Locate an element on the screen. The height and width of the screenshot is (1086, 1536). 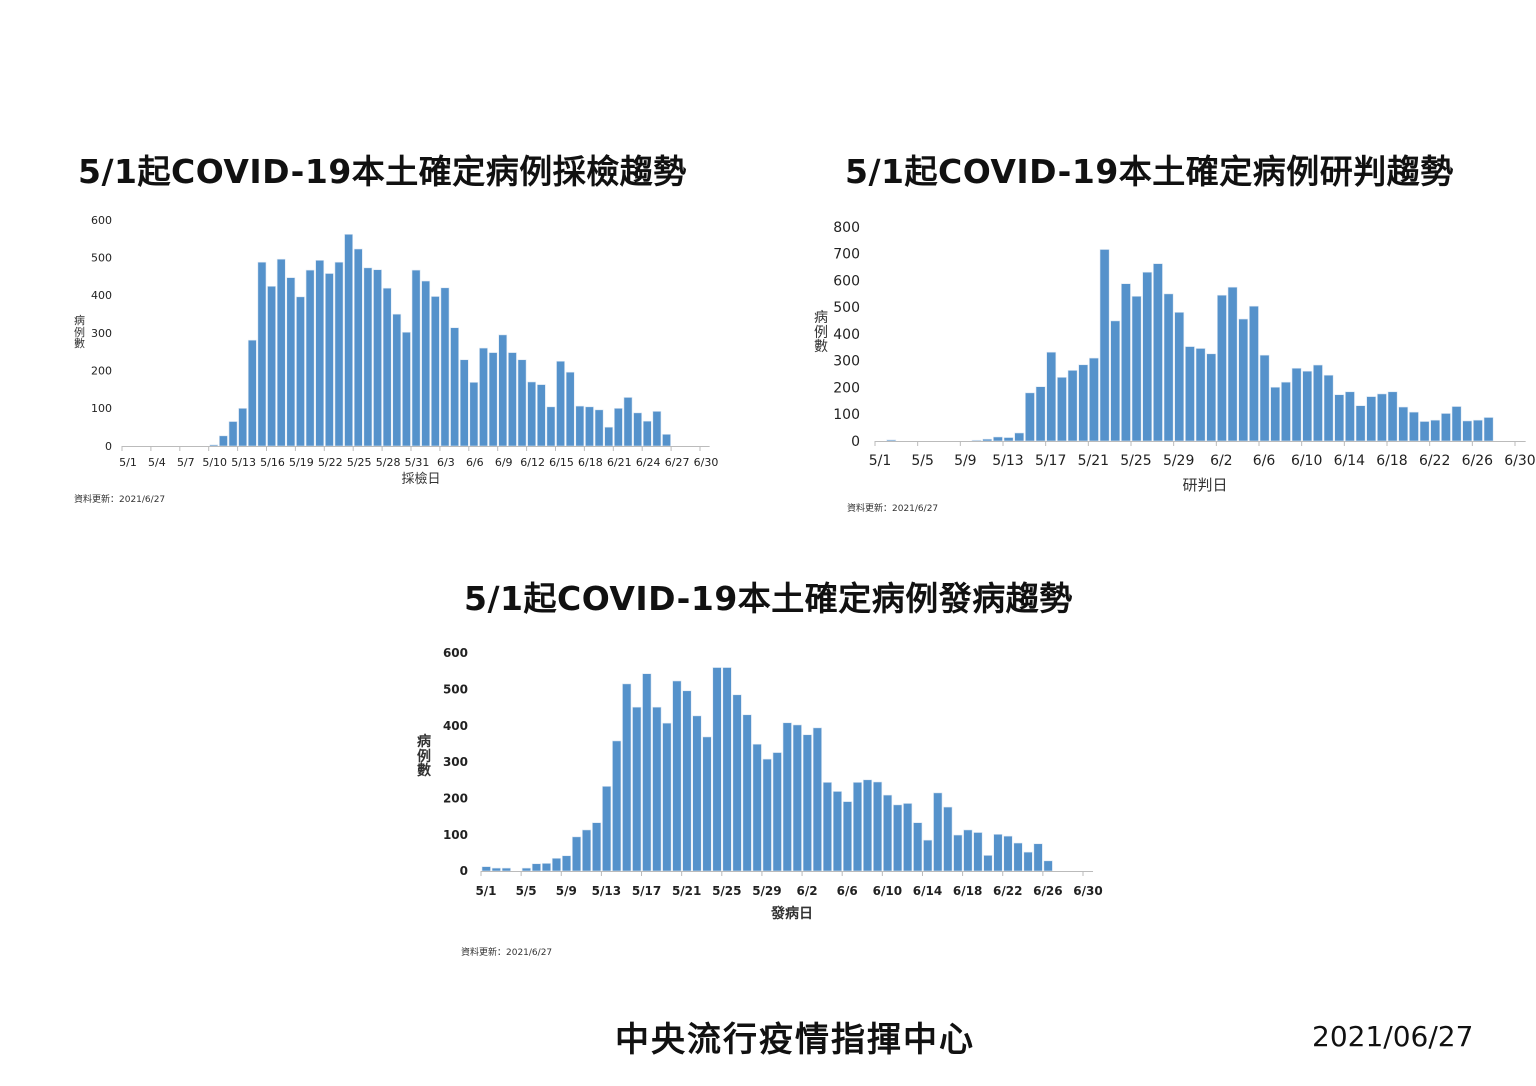
x-tick-label: 6/18 is located at coordinates (967, 891).